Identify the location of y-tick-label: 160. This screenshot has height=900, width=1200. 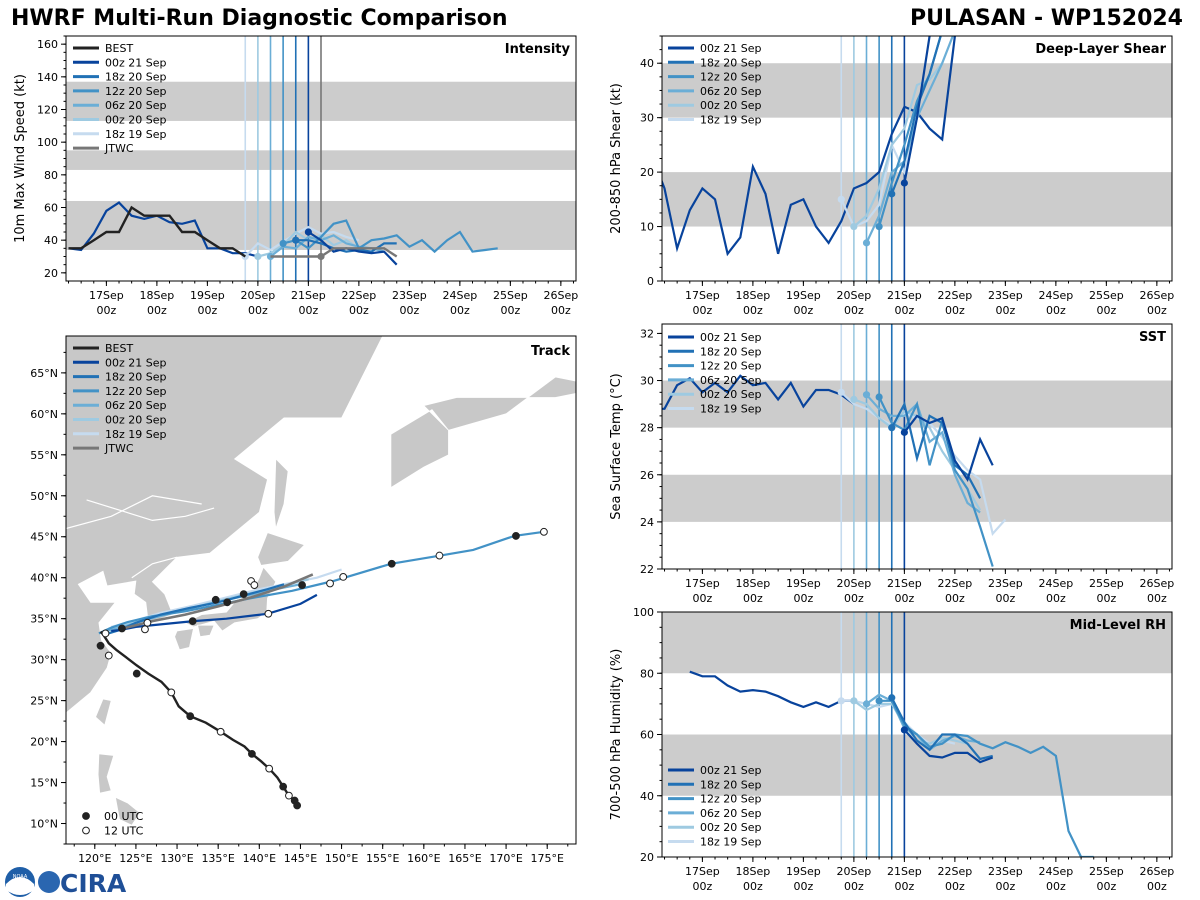
(47, 44).